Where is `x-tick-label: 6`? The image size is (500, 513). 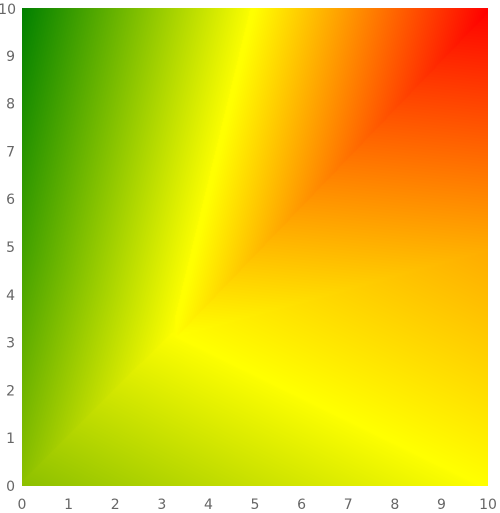 x-tick-label: 6 is located at coordinates (301, 505).